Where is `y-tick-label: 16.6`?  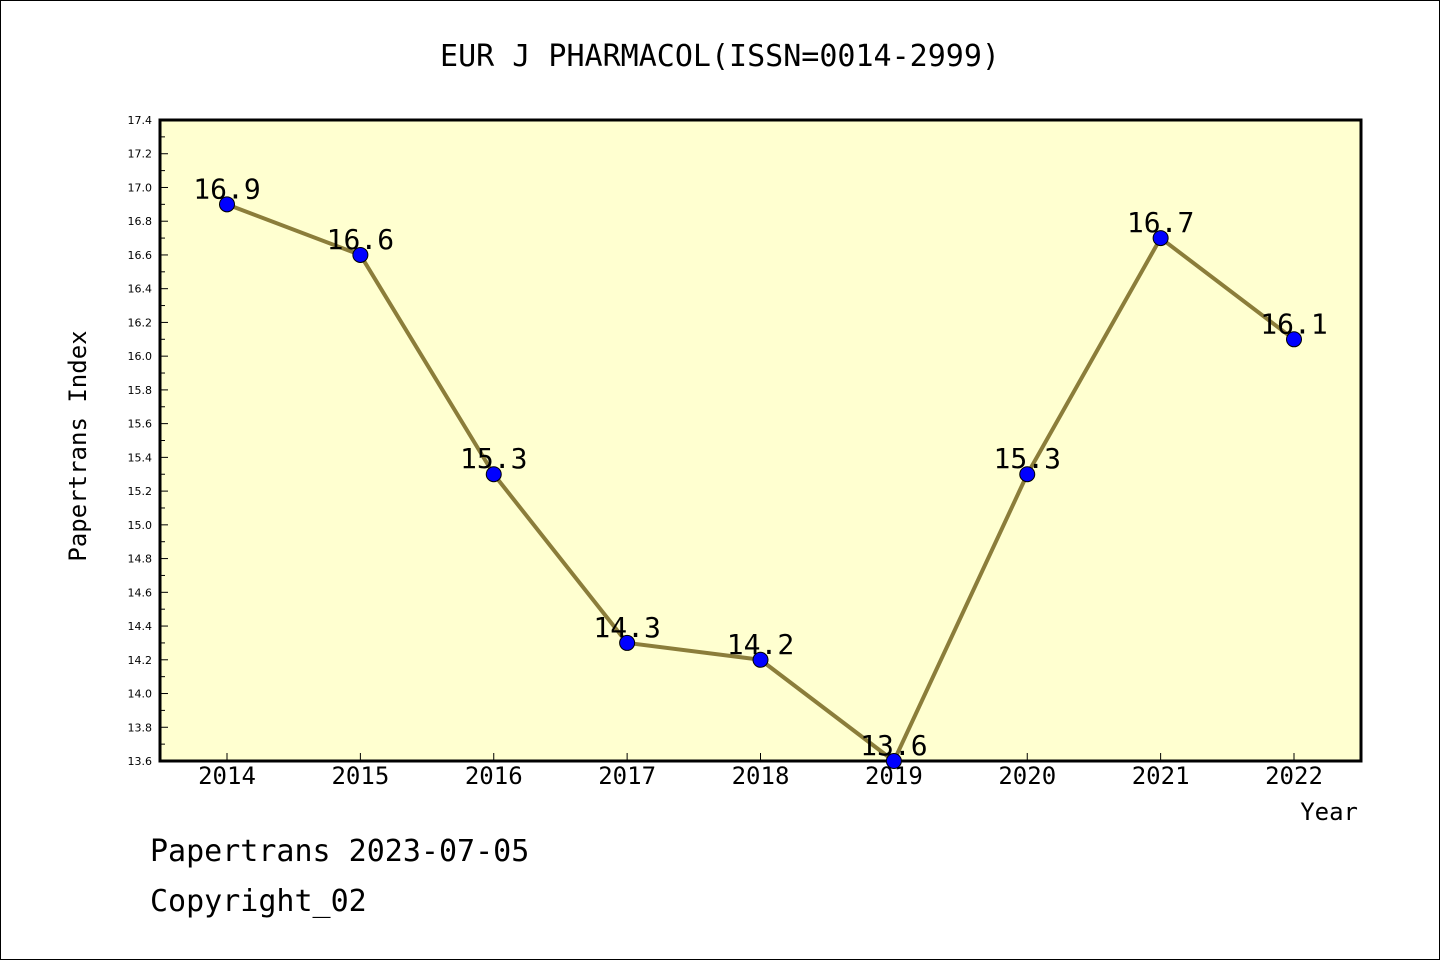 y-tick-label: 16.6 is located at coordinates (140, 255).